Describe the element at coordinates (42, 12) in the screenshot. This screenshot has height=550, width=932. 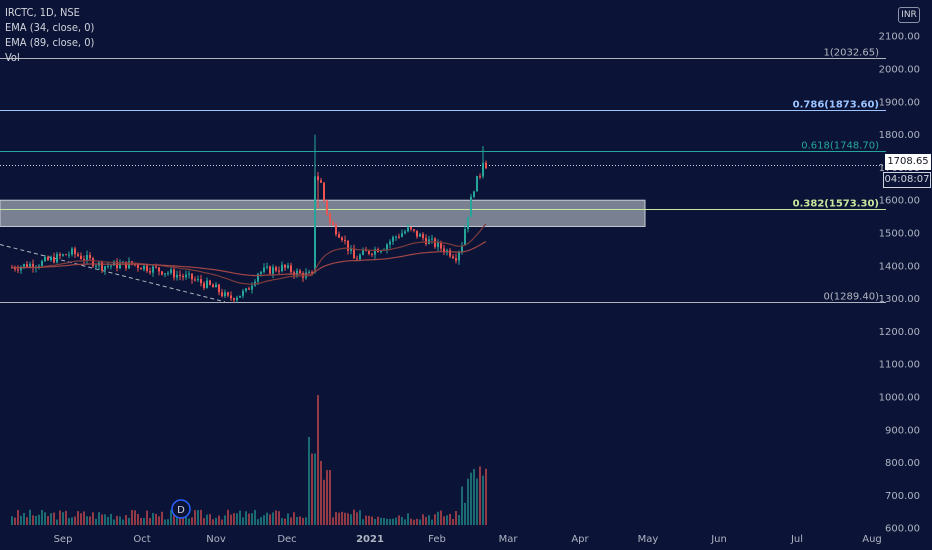
I see `symbol-title: IRCTC, 1D, NSE` at that location.